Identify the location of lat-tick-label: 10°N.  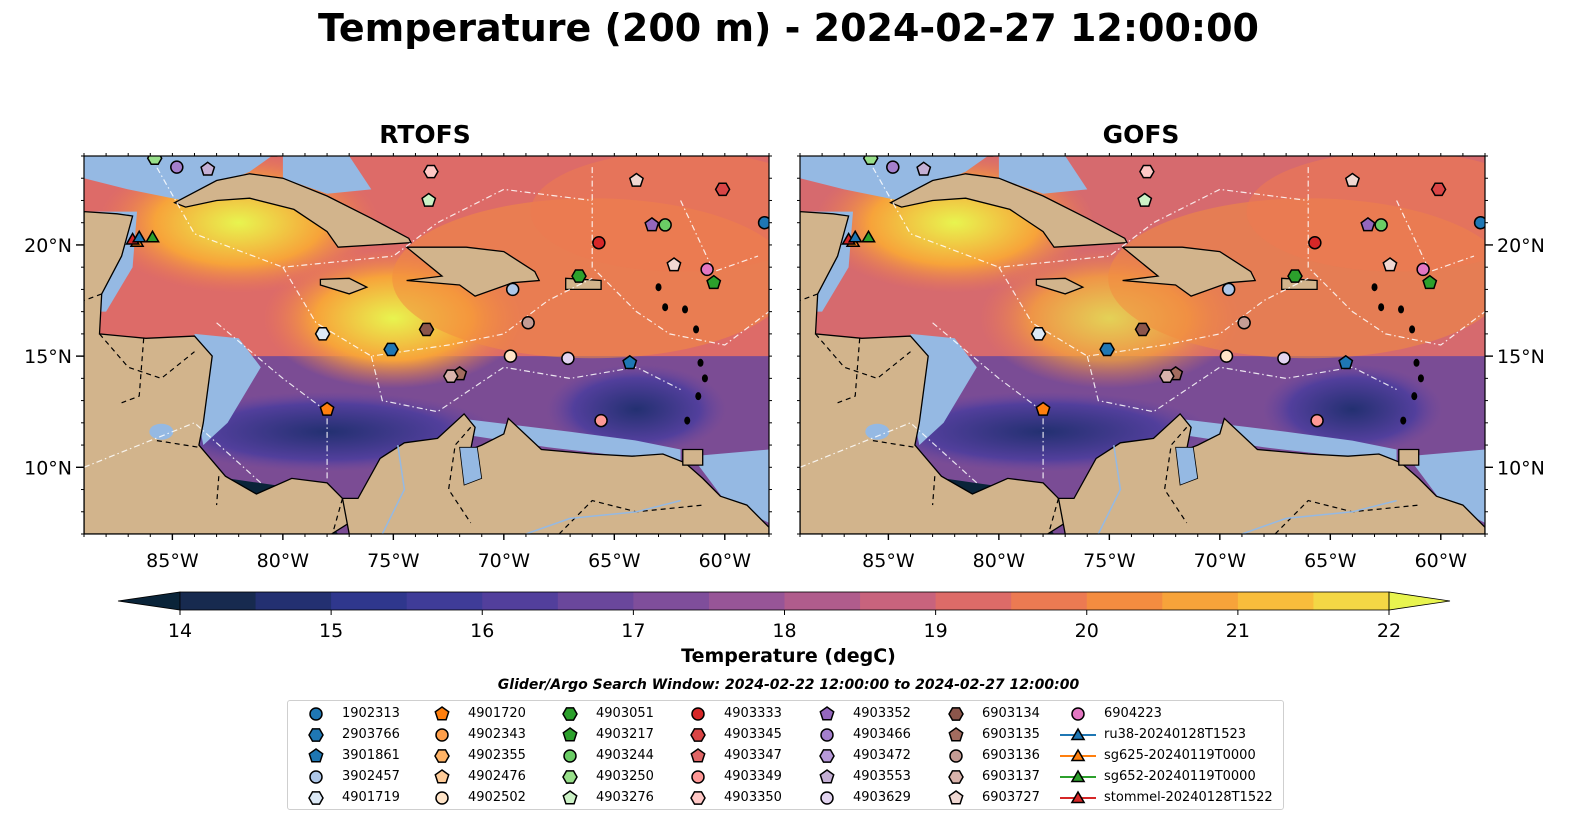
(48, 468).